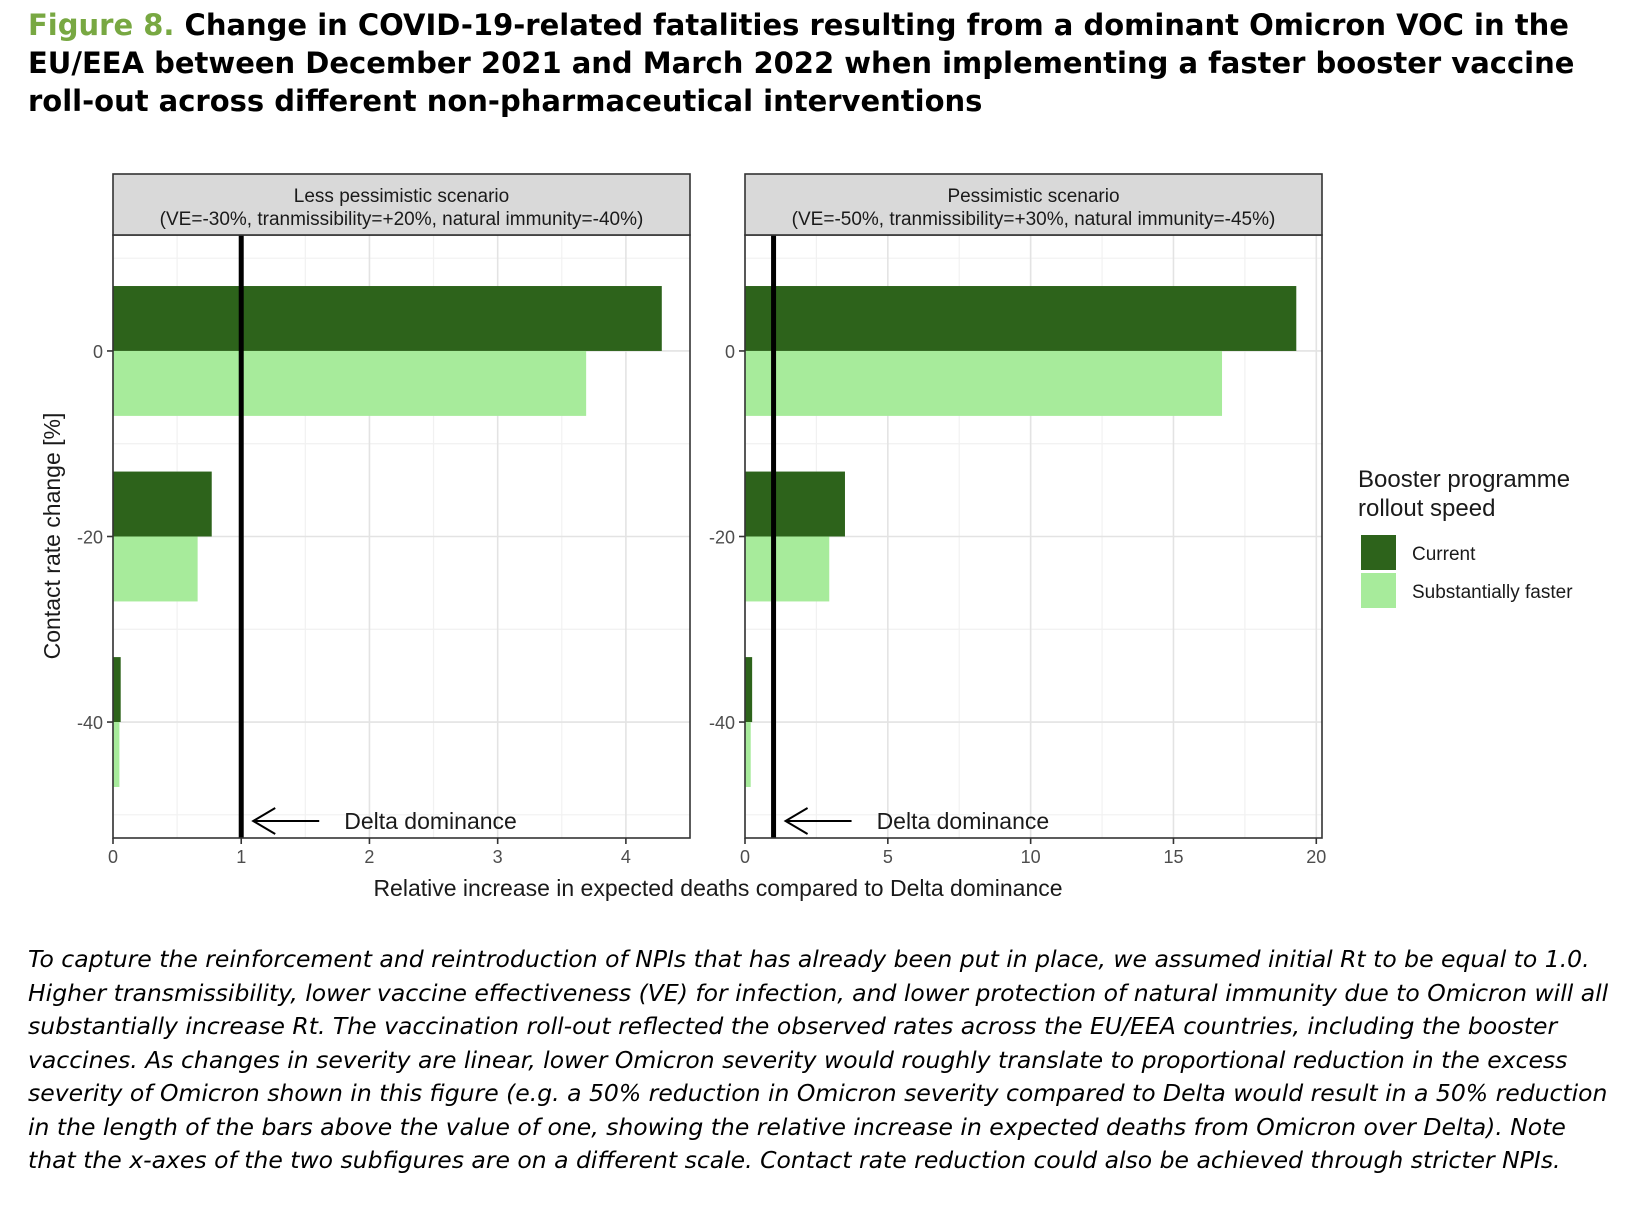 The width and height of the screenshot is (1630, 1232). Describe the element at coordinates (787, 569) in the screenshot. I see `panel-2-bar-faster-minus20` at that location.